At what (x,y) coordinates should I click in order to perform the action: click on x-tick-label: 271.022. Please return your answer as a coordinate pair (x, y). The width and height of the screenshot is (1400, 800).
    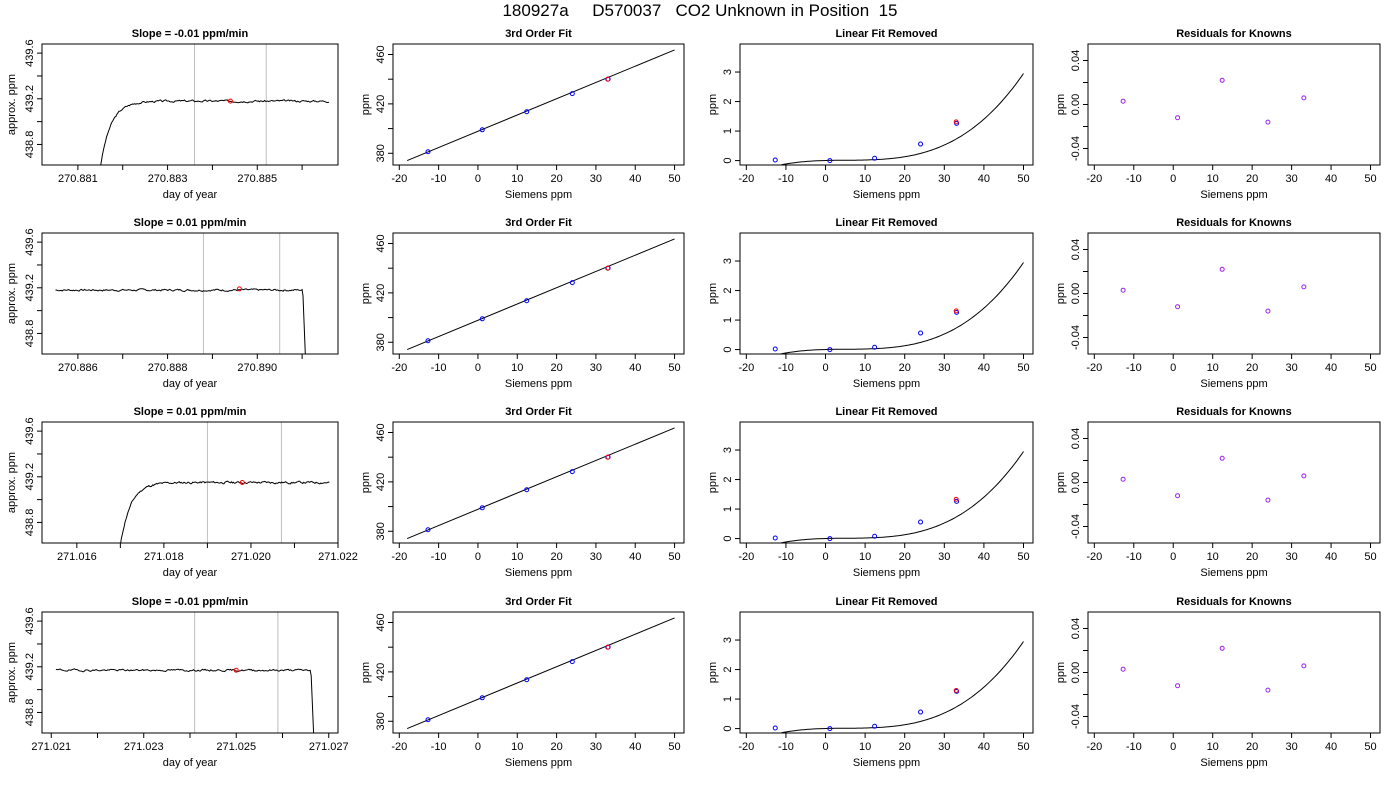
    Looking at the image, I should click on (338, 557).